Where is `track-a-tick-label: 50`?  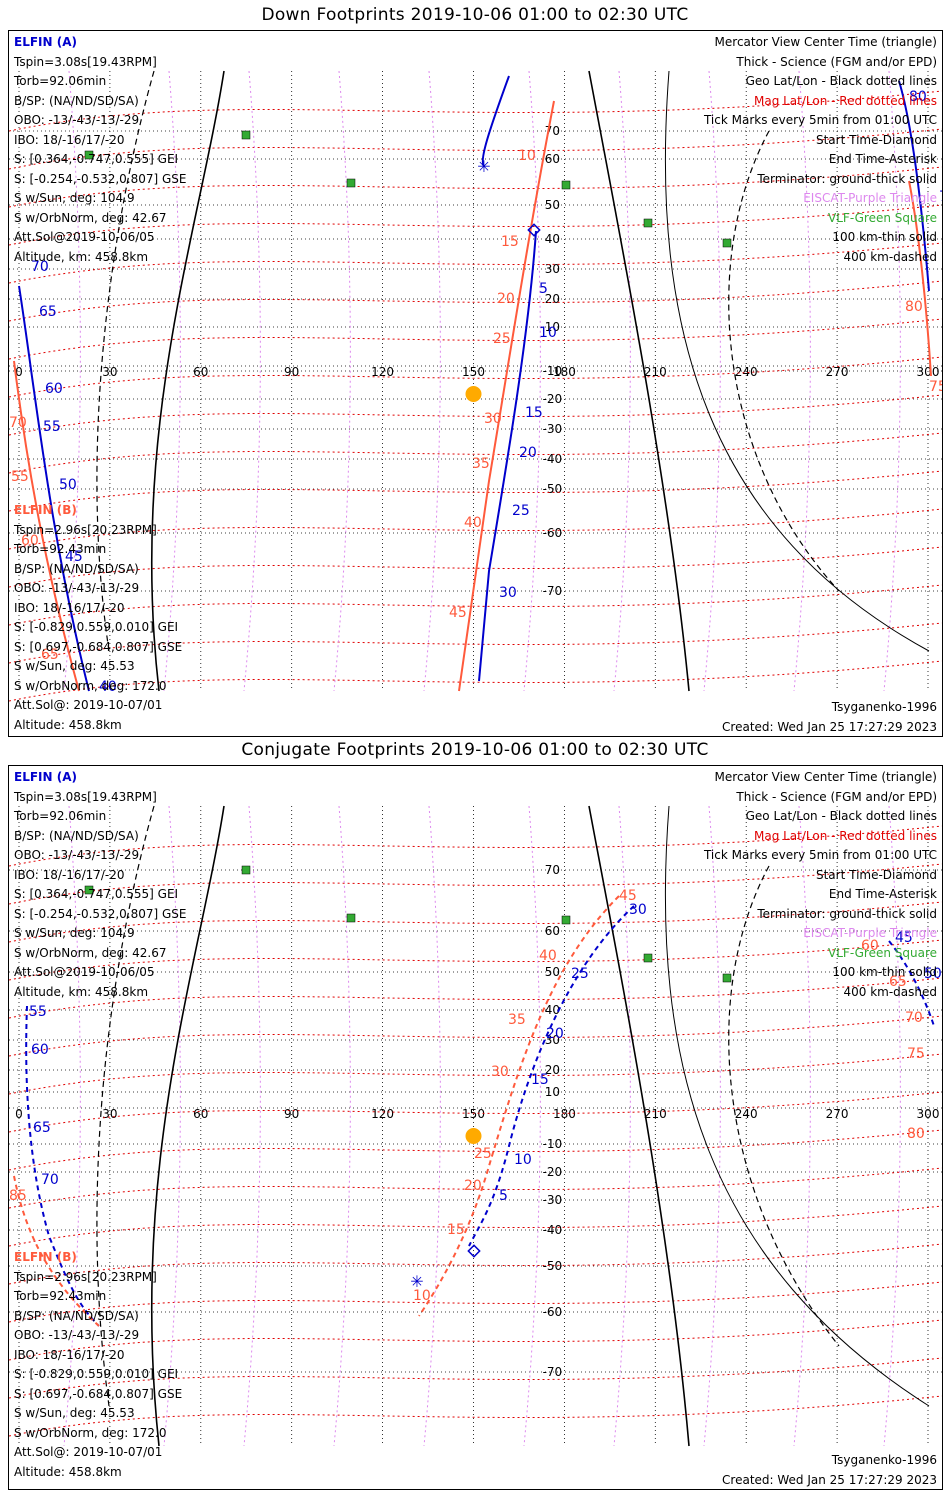
track-a-tick-label: 50 is located at coordinates (68, 485).